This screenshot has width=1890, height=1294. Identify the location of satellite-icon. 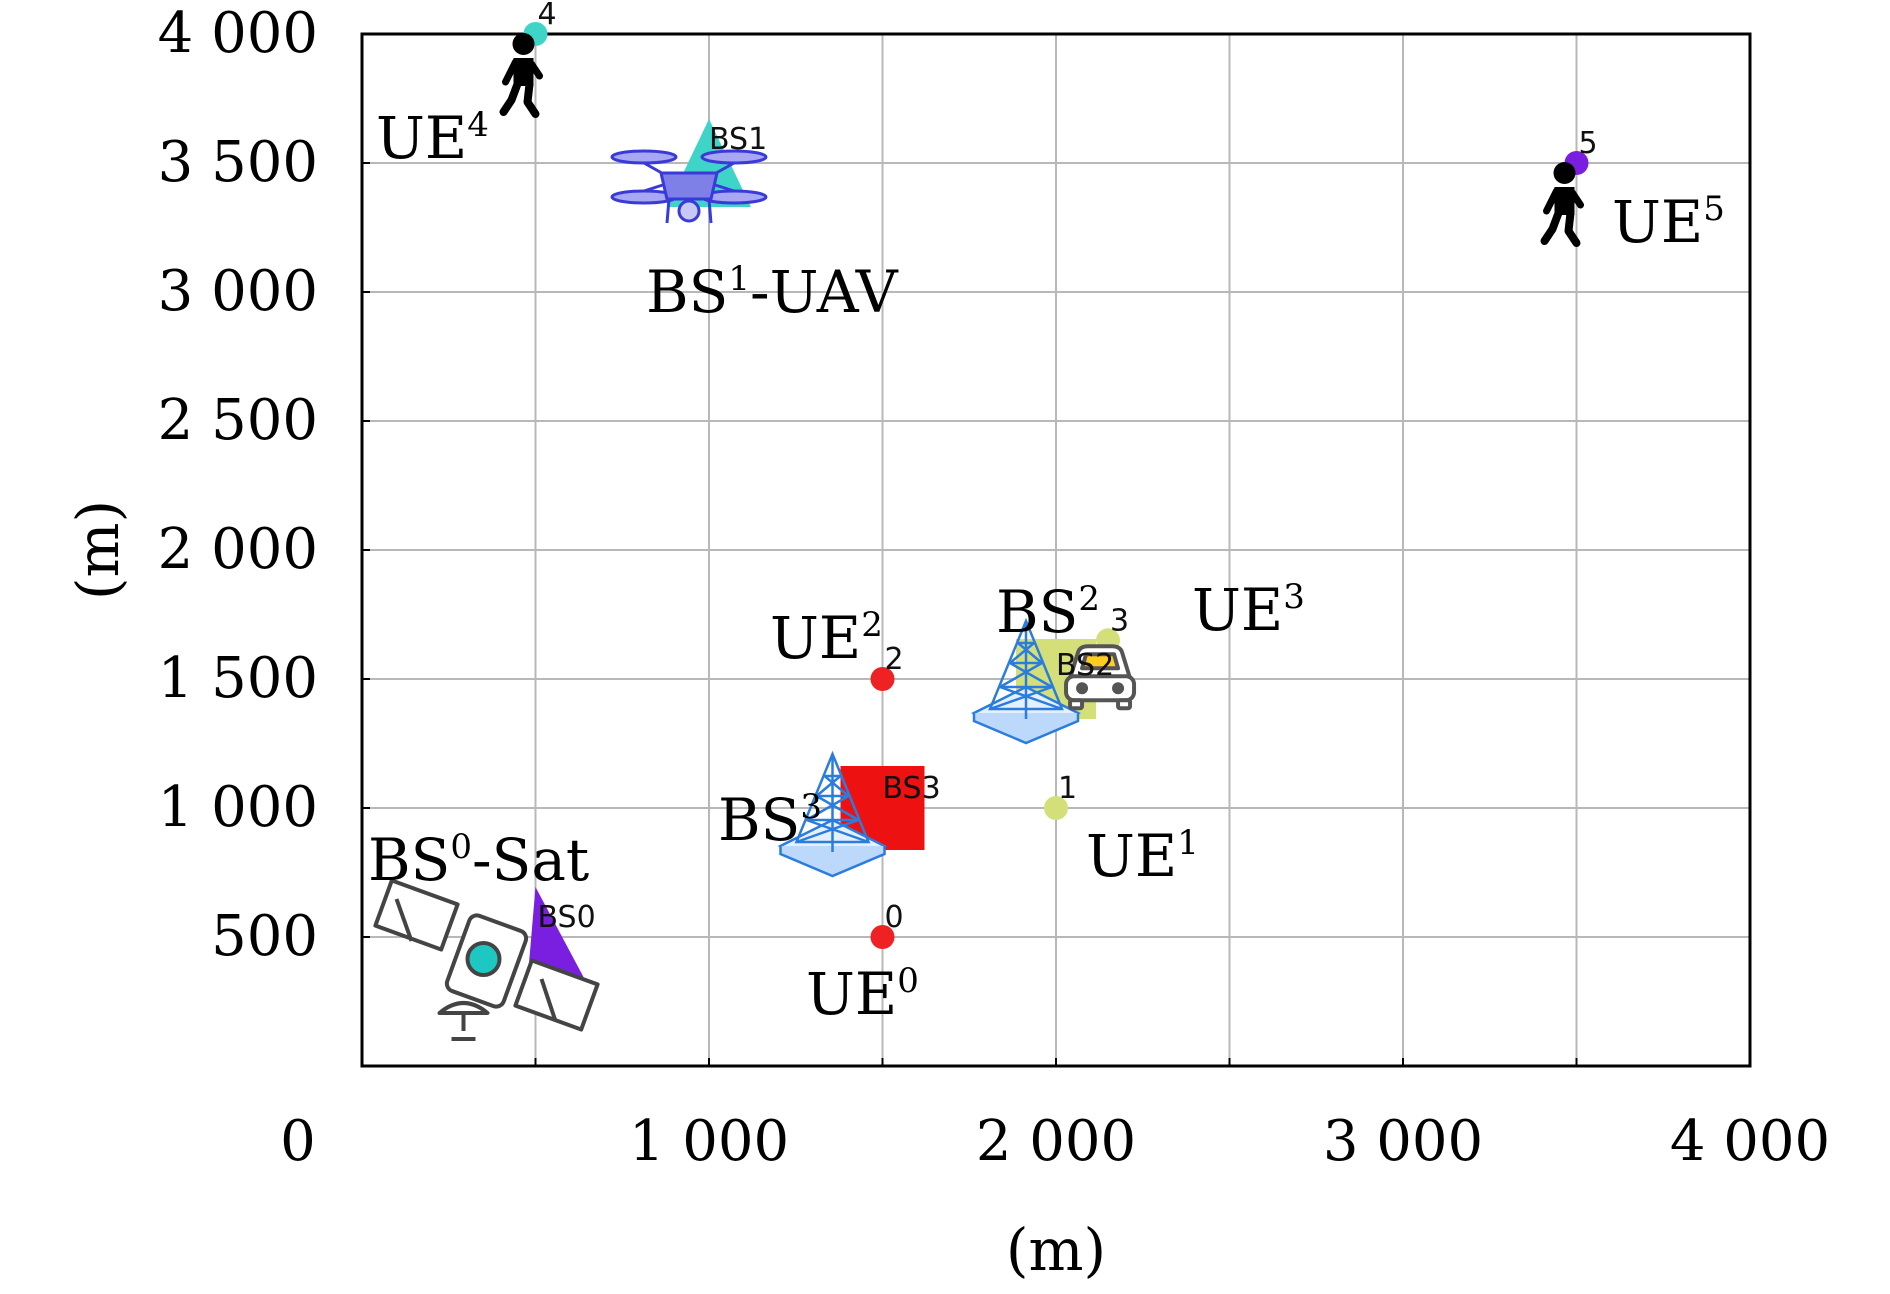
(486, 959).